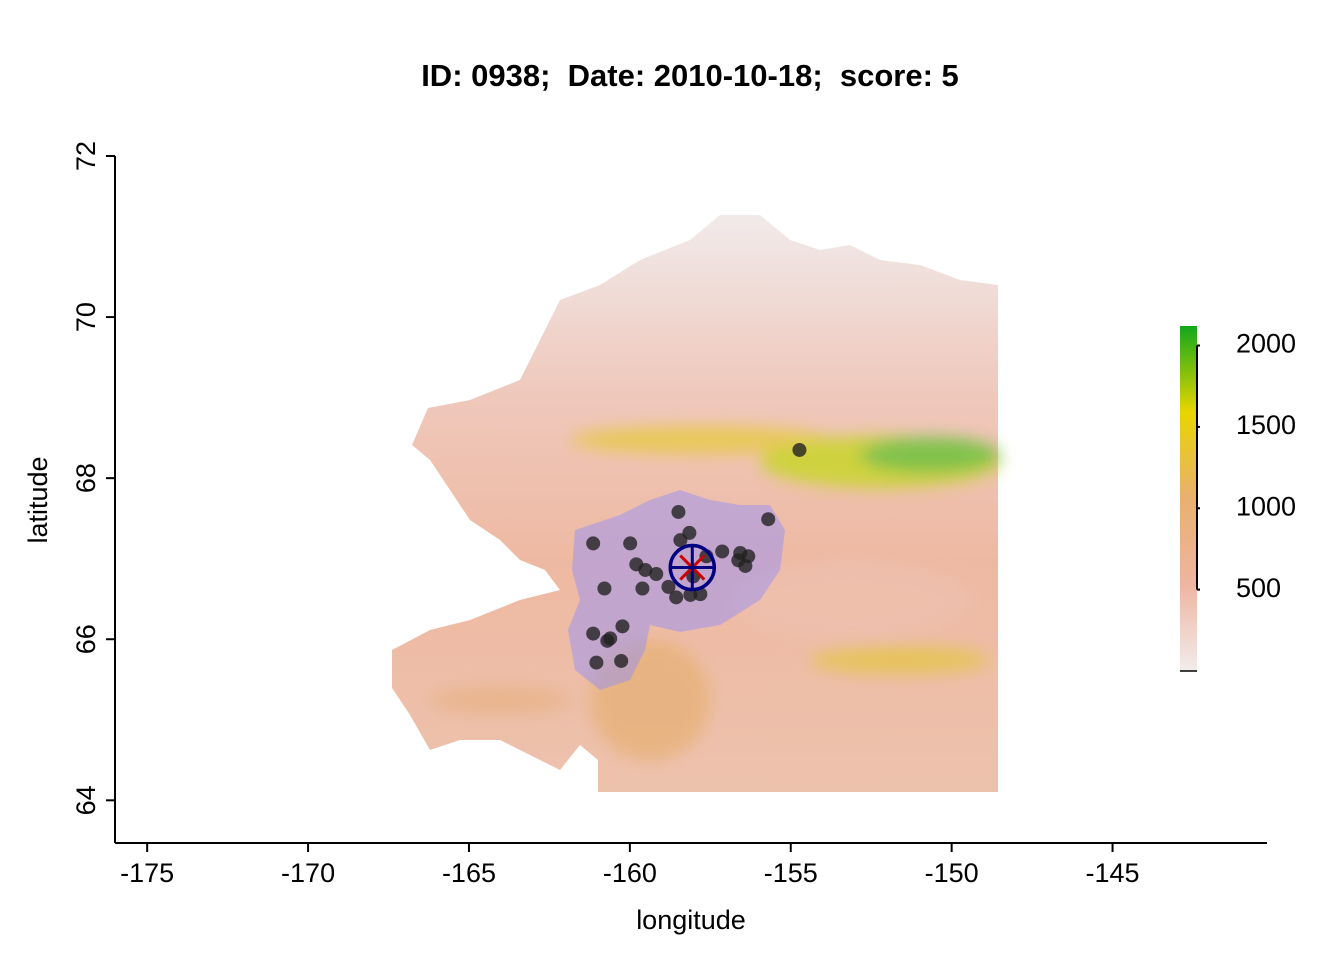 This screenshot has height=965, width=1344. Describe the element at coordinates (86, 317) in the screenshot. I see `y-tick-label: 70` at that location.